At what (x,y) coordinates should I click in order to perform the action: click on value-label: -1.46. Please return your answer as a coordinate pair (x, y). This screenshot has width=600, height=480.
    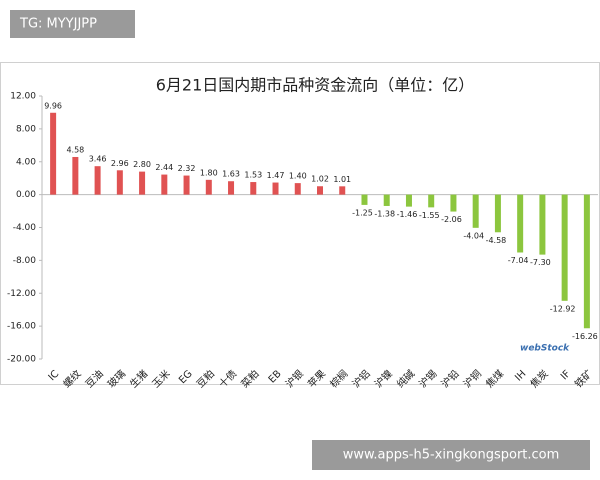
    Looking at the image, I should click on (407, 214).